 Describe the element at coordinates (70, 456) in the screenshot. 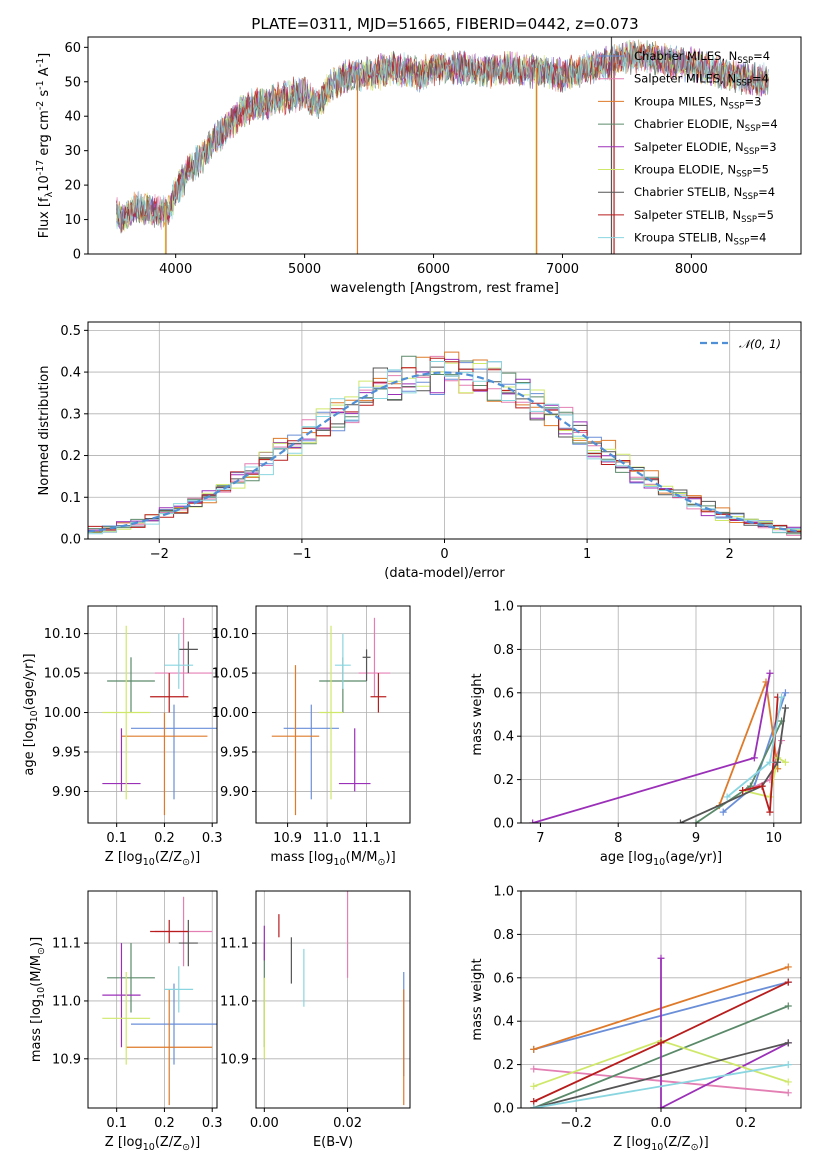

I see `y-tick-label: 0.2` at that location.